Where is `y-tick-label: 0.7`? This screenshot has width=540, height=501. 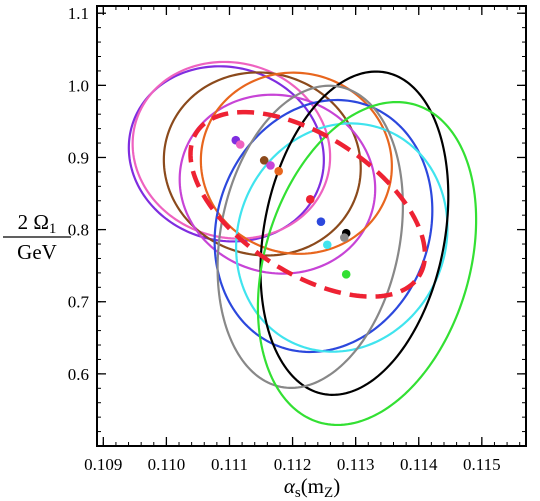 y-tick-label: 0.7 is located at coordinates (79, 302).